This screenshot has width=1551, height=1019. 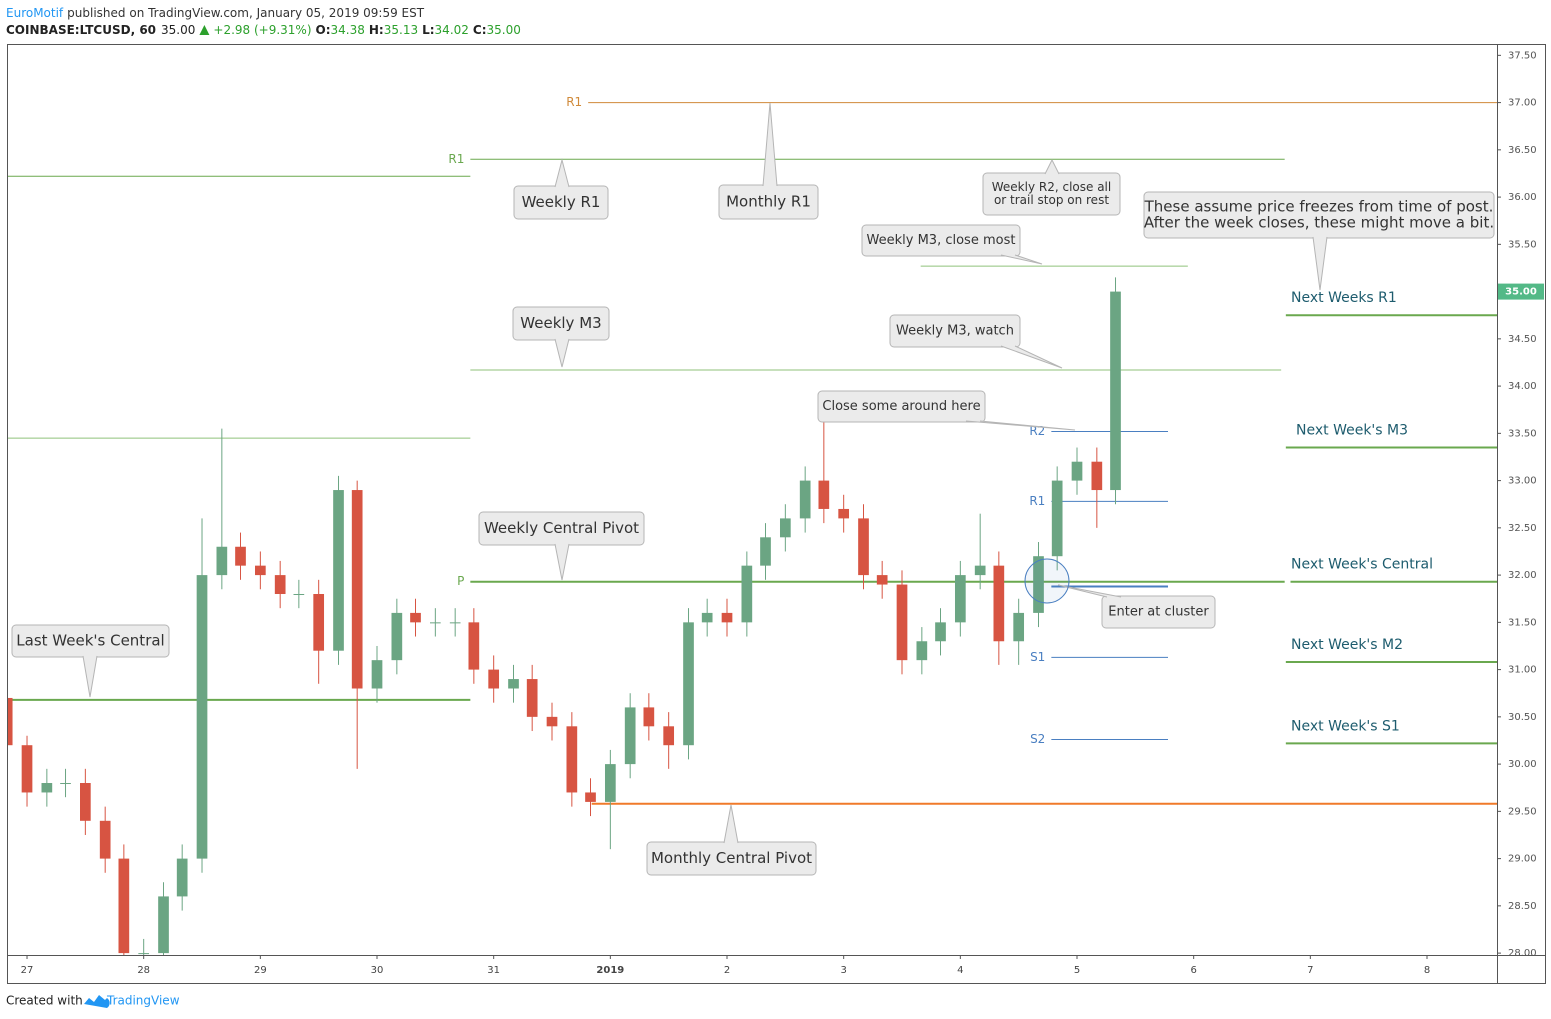 What do you see at coordinates (1347, 645) in the screenshot?
I see `level-note: Next Week's M2` at bounding box center [1347, 645].